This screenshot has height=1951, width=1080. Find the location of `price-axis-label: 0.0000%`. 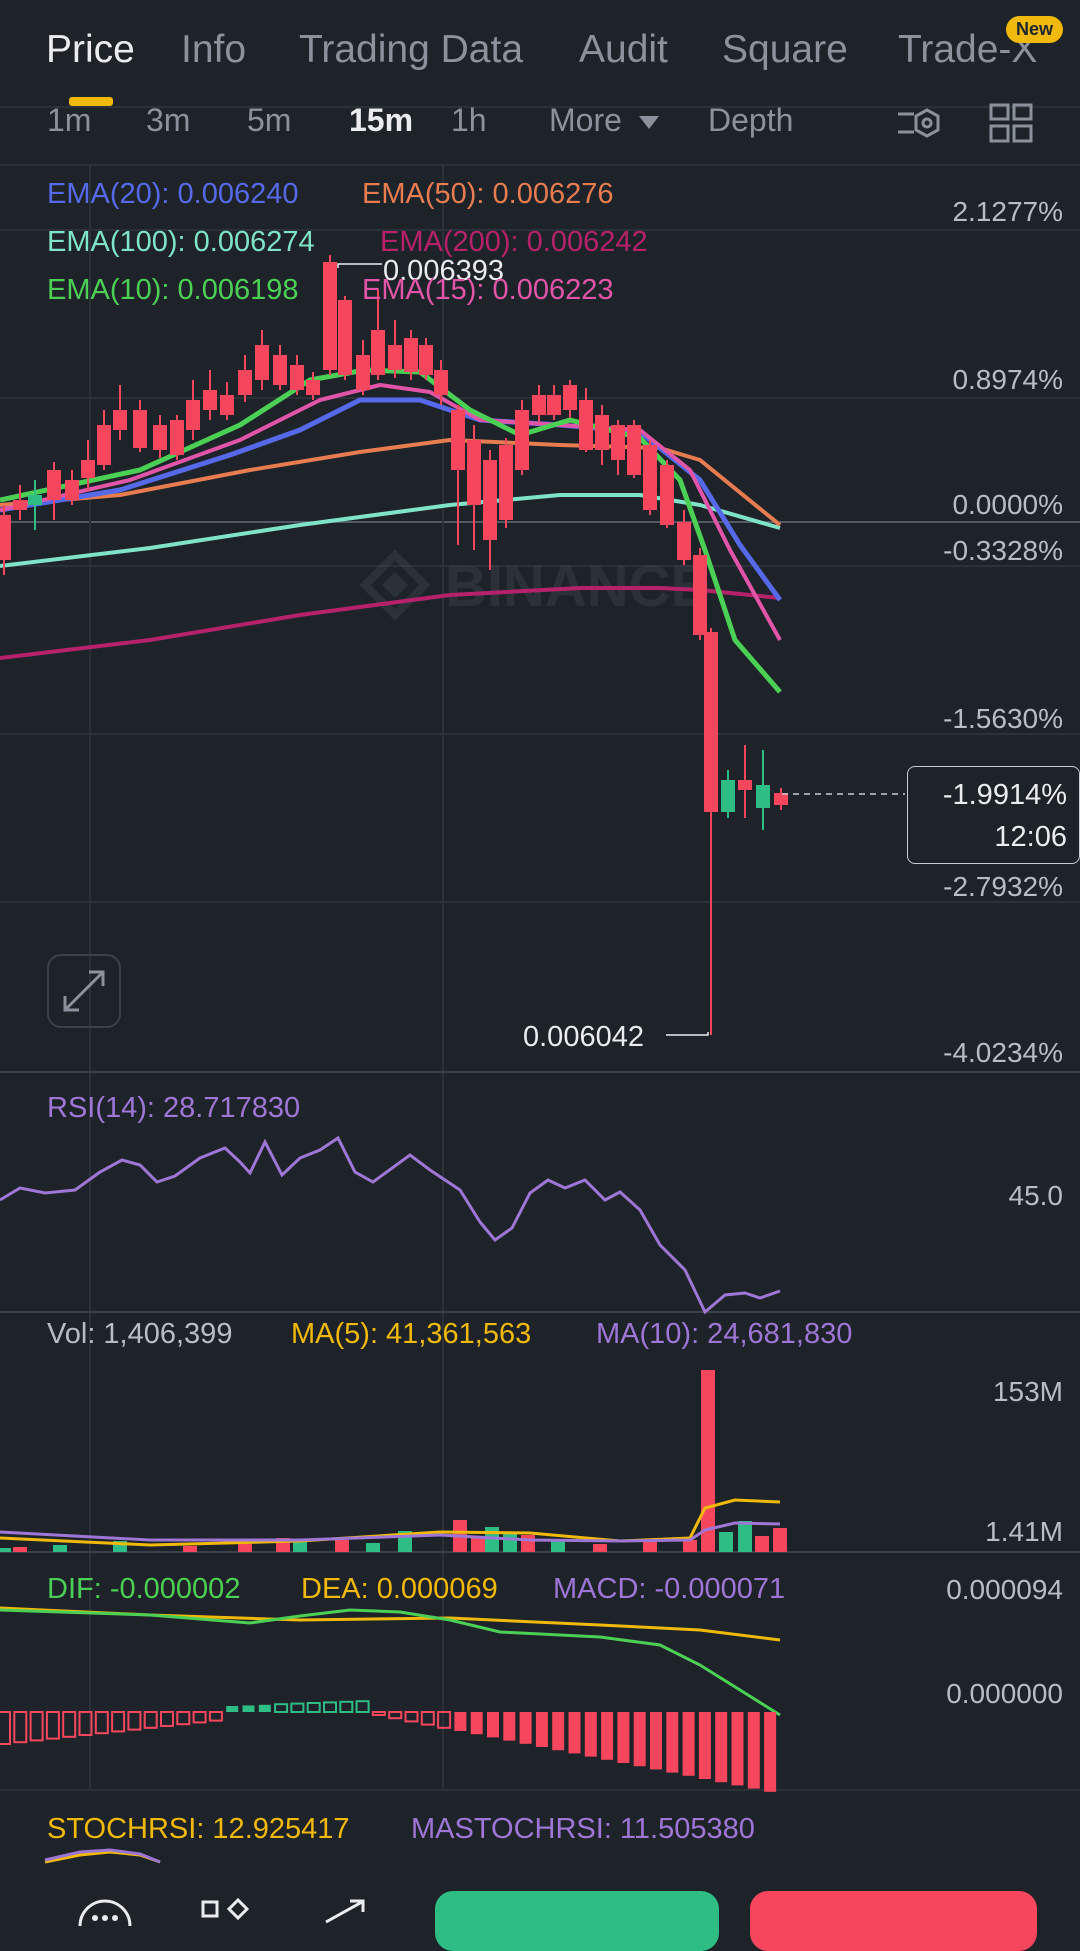

price-axis-label: 0.0000% is located at coordinates (1007, 504).